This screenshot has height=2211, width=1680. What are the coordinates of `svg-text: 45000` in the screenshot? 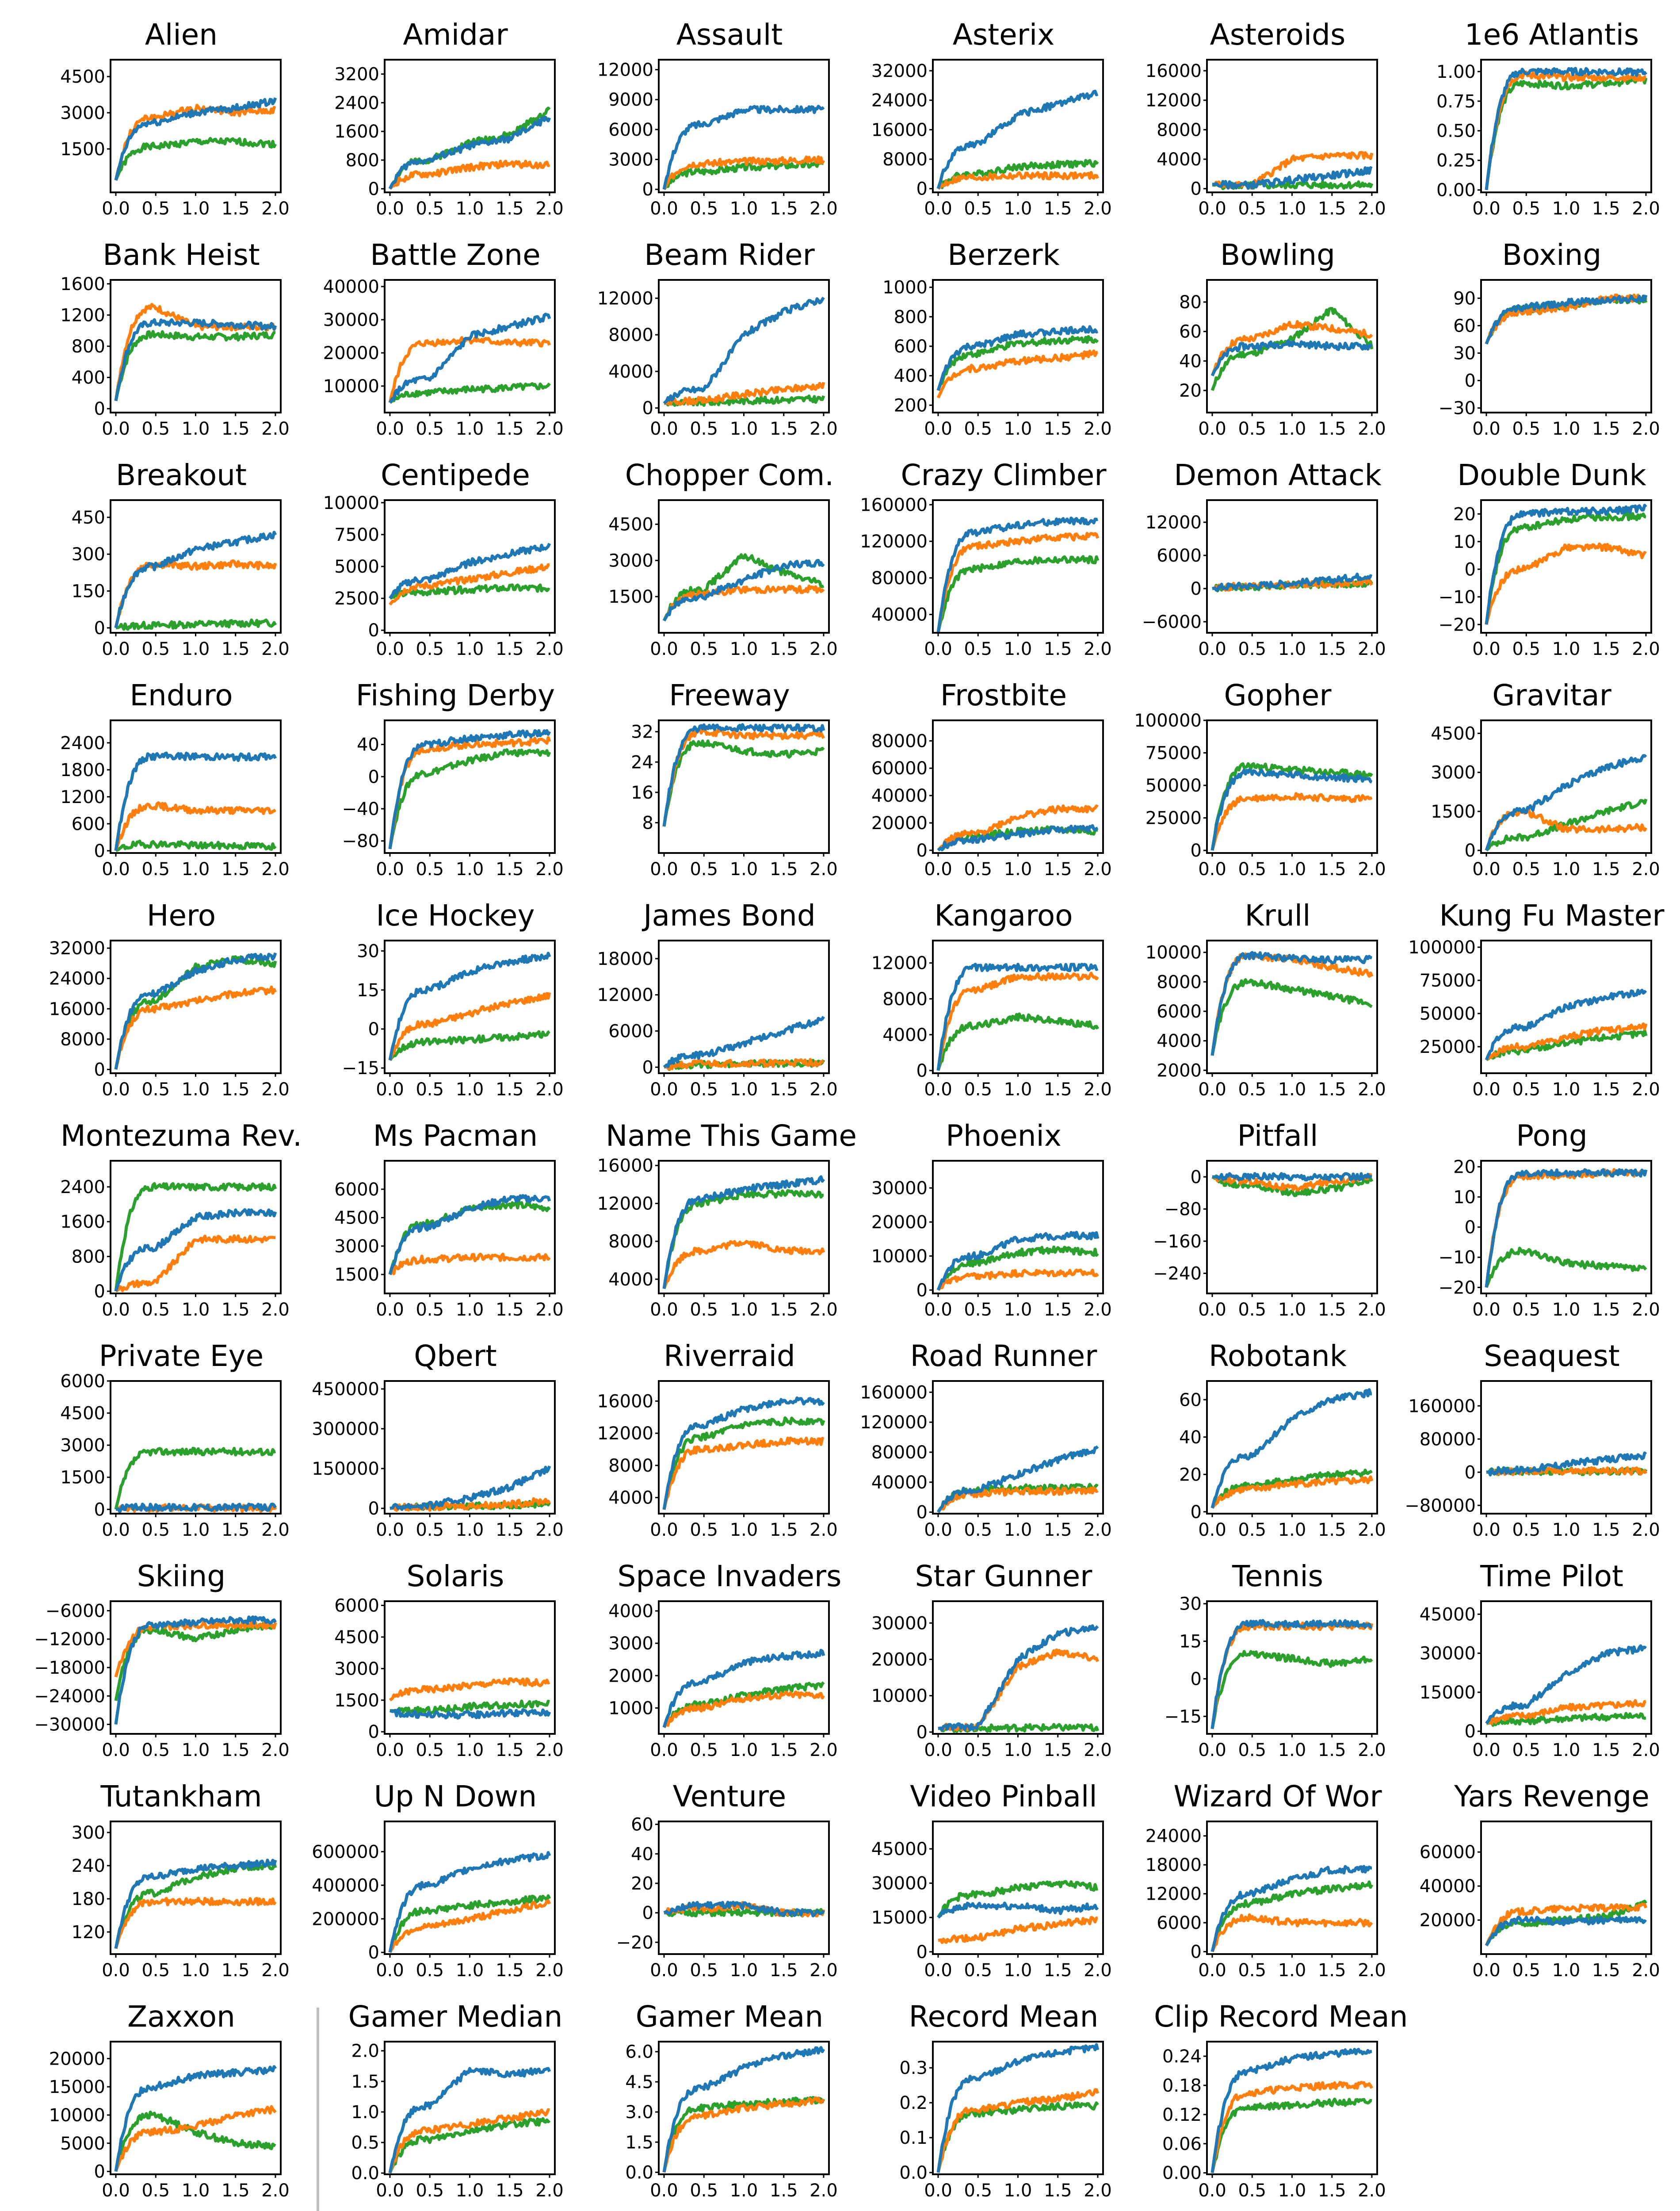 It's located at (899, 1849).